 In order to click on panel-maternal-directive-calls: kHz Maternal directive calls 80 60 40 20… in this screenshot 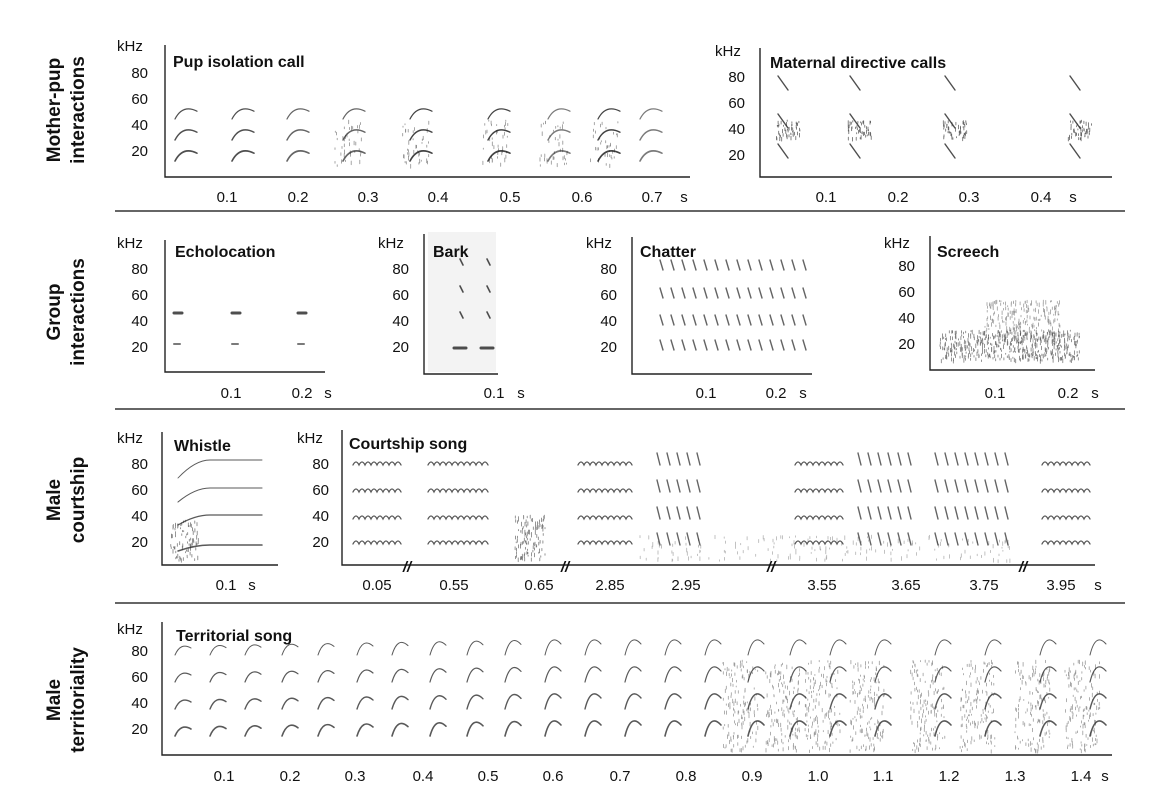, I will do `click(913, 124)`.